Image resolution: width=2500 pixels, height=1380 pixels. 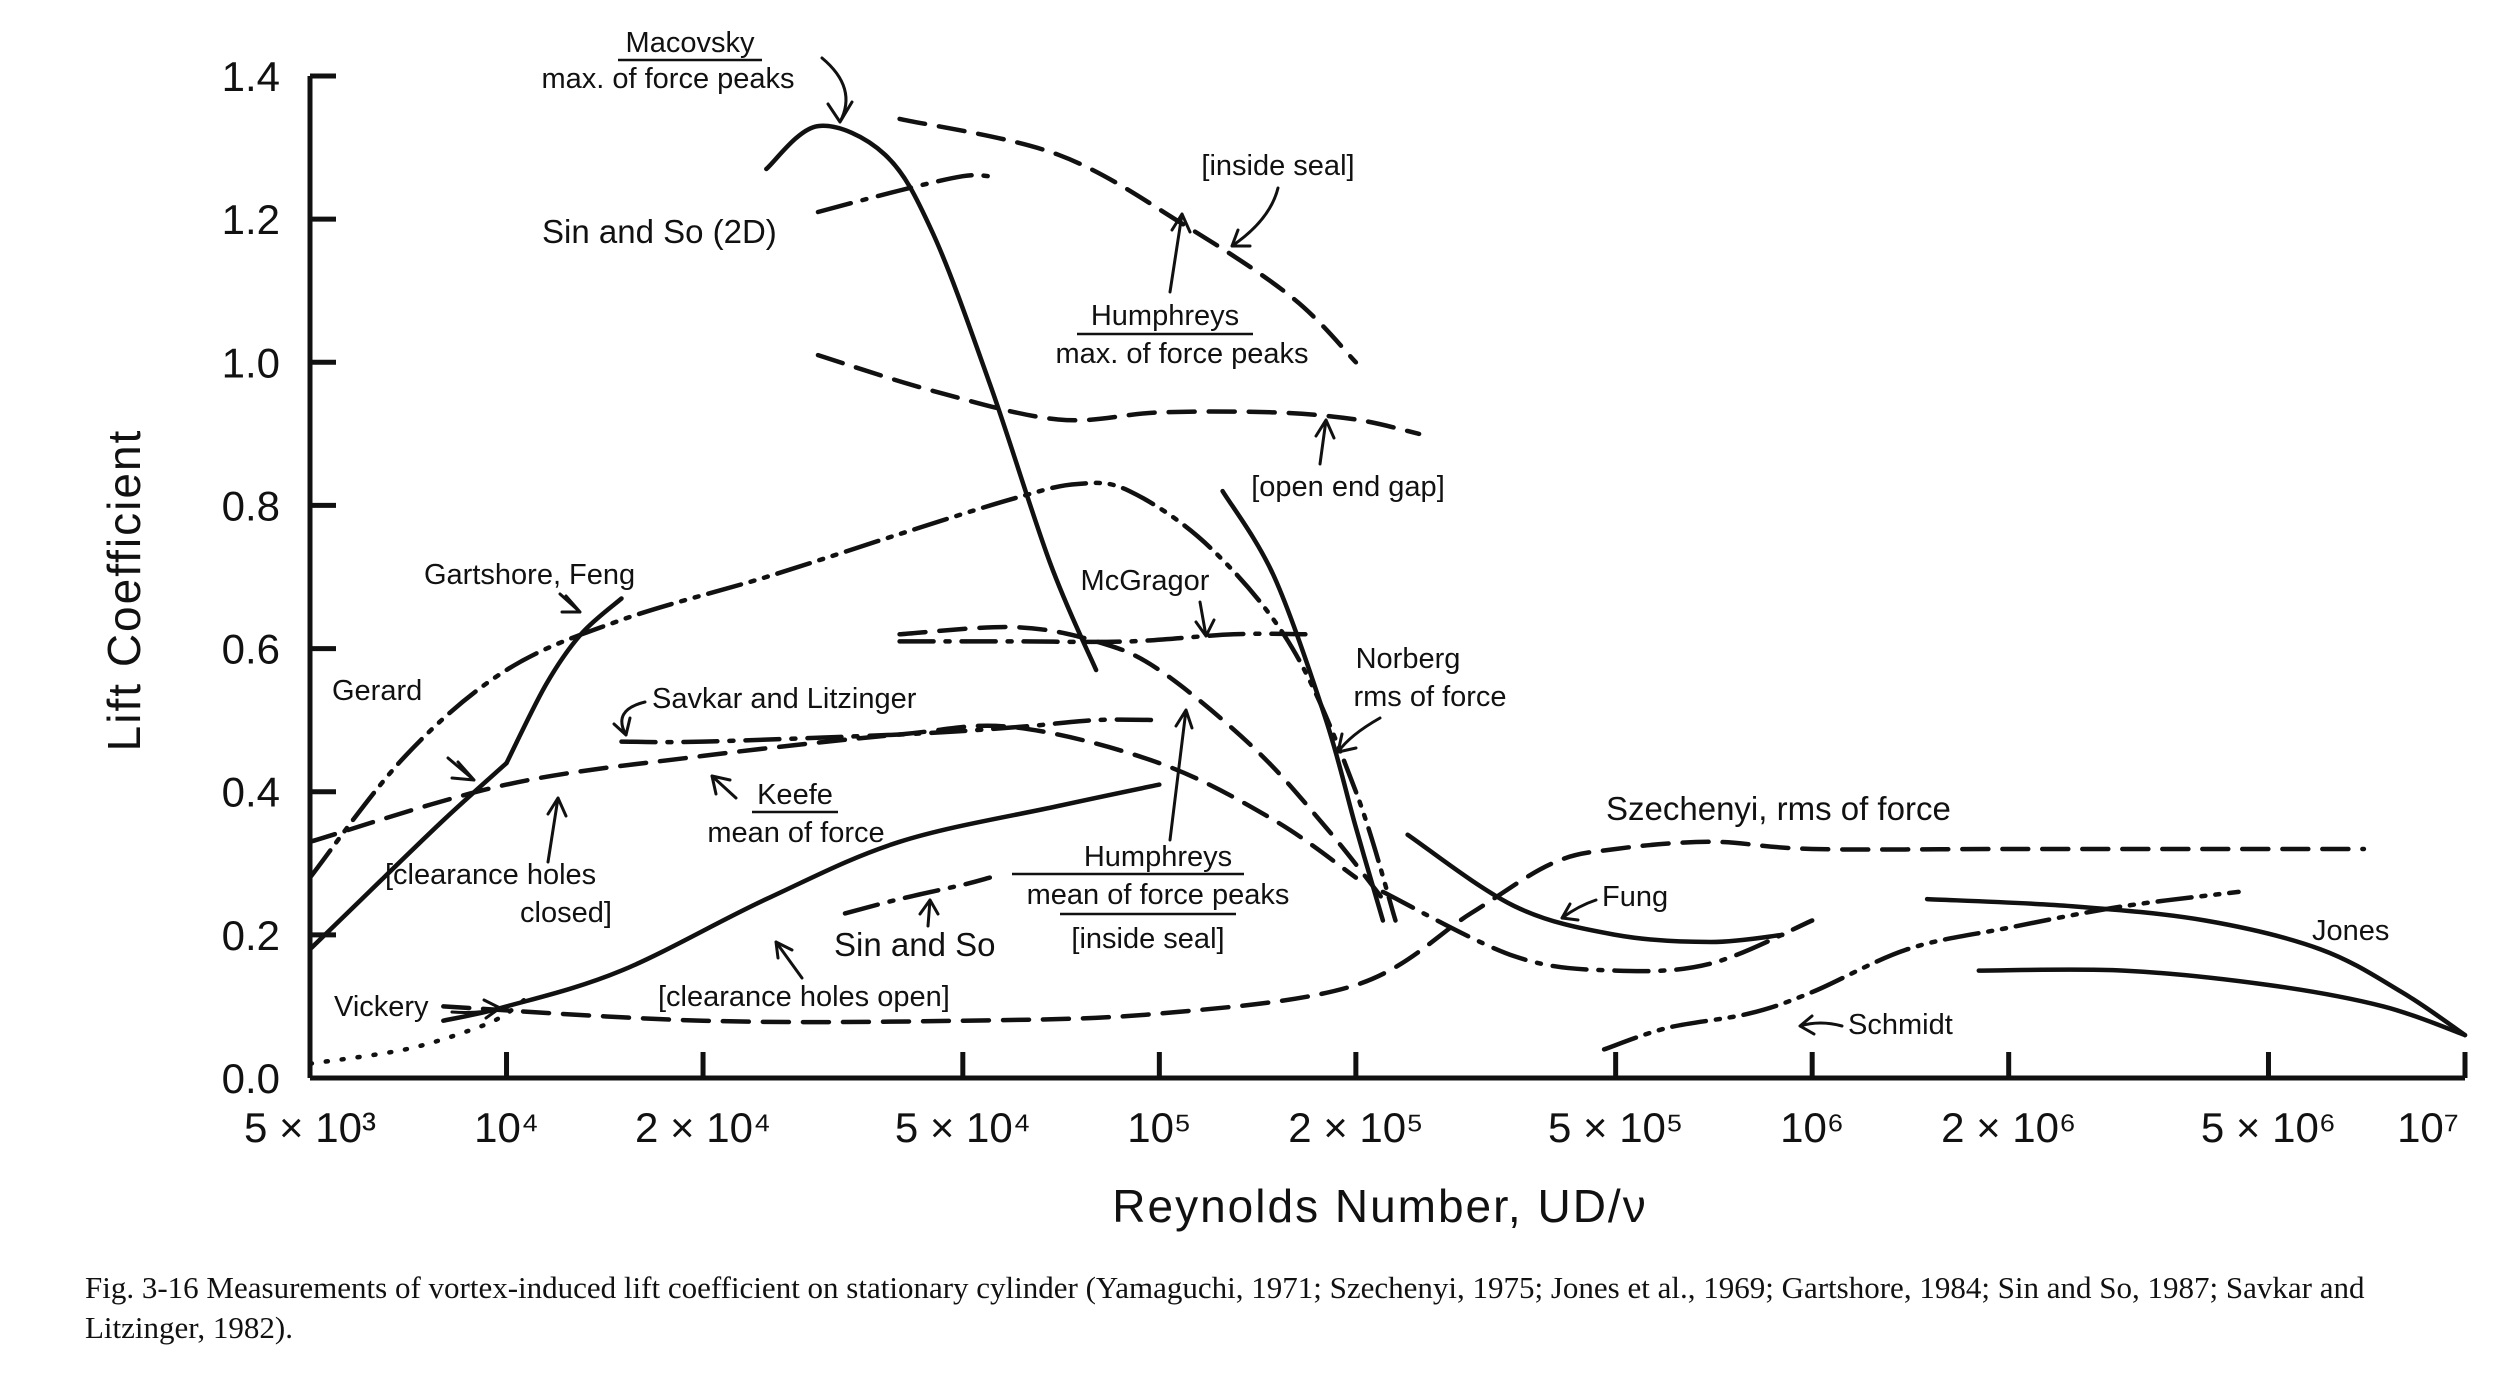 What do you see at coordinates (381, 1007) in the screenshot?
I see `annotation-vickery: Vickery` at bounding box center [381, 1007].